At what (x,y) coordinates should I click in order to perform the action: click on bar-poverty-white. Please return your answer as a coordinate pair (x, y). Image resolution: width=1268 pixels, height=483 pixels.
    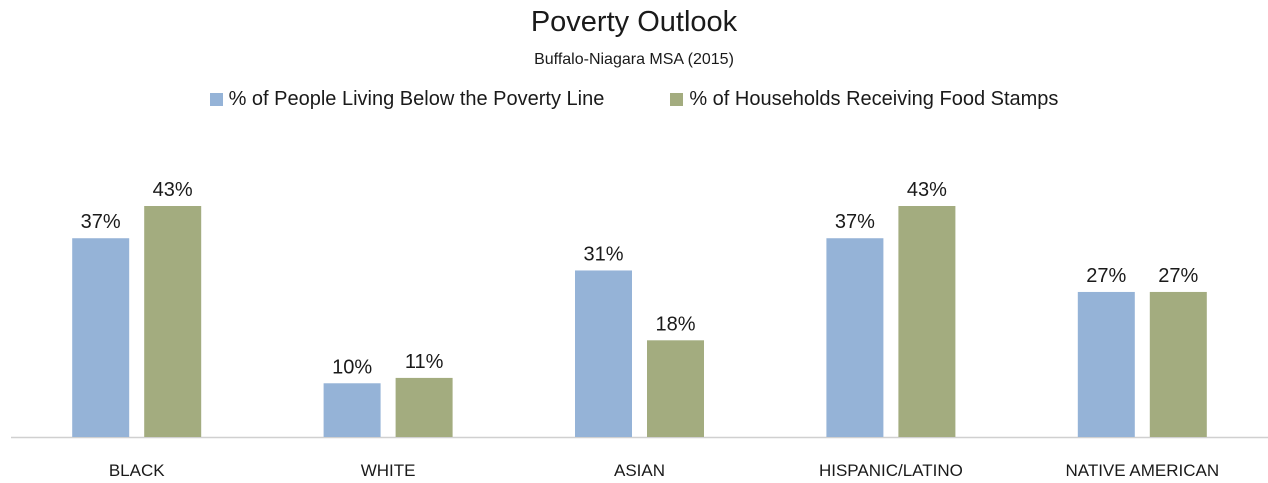
    Looking at the image, I should click on (352, 410).